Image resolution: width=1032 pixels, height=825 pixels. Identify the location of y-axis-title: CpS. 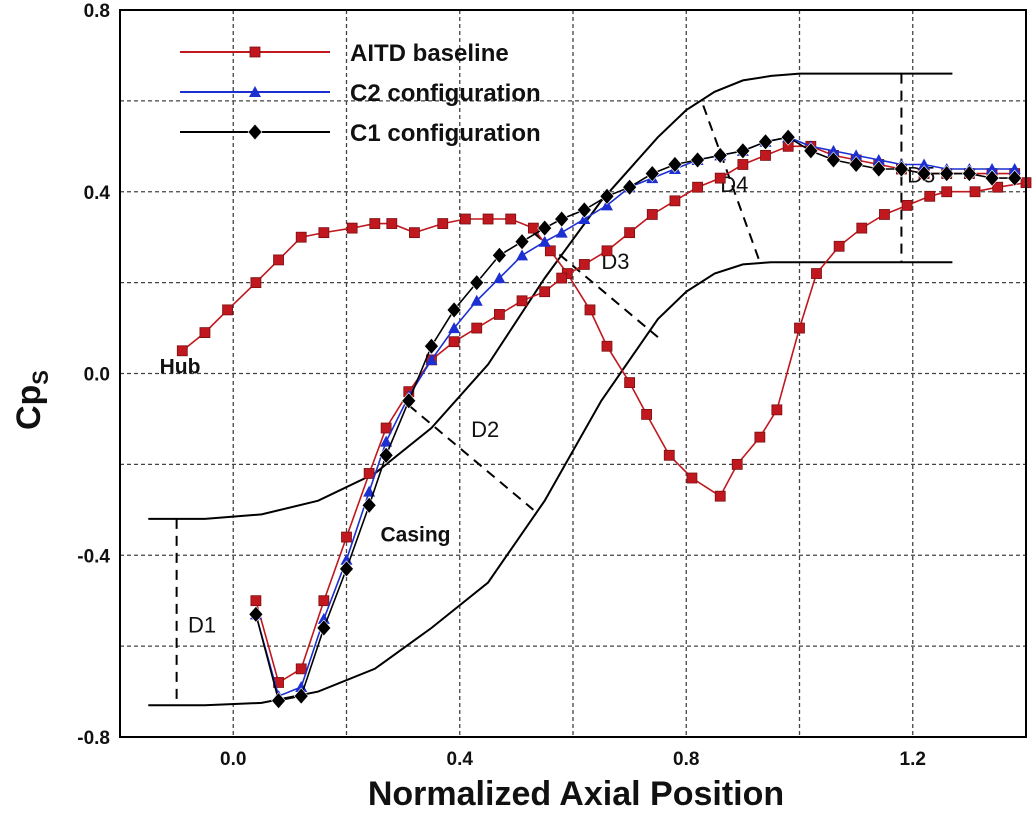
(31, 400).